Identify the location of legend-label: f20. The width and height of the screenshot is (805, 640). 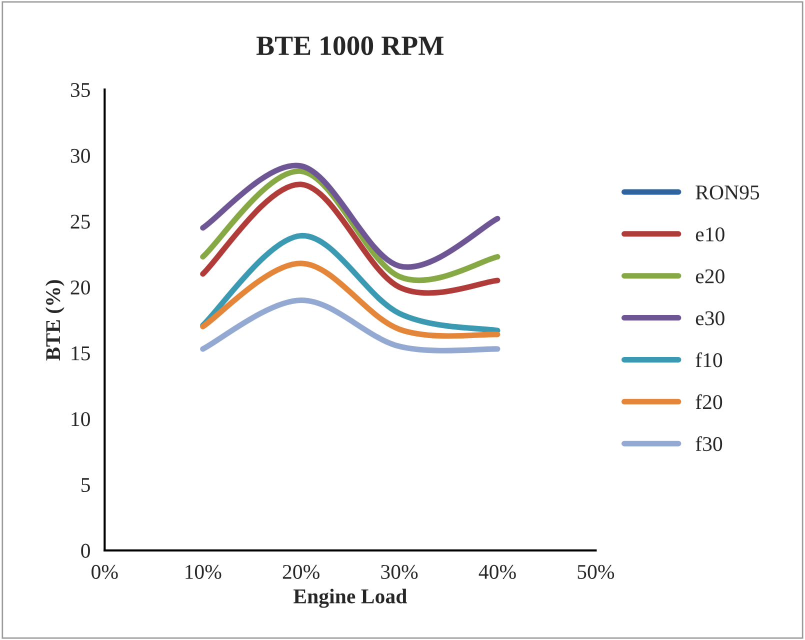
(709, 402).